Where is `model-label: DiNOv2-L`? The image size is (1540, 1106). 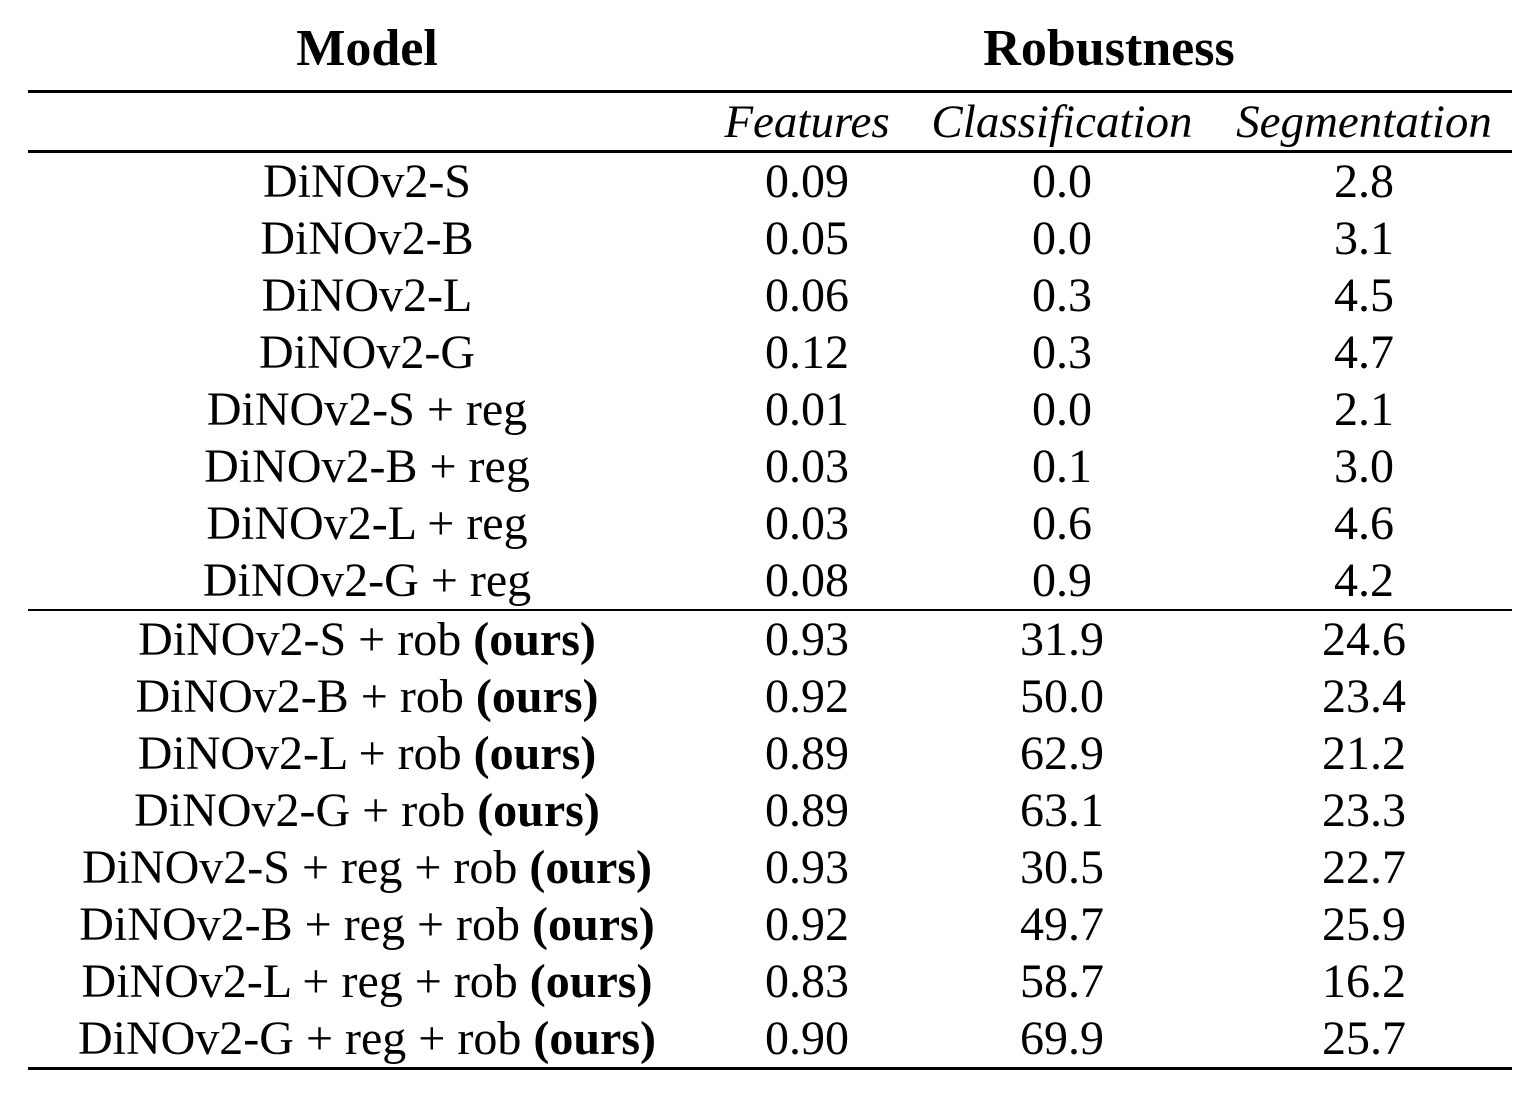
model-label: DiNOv2-L is located at coordinates (367, 295).